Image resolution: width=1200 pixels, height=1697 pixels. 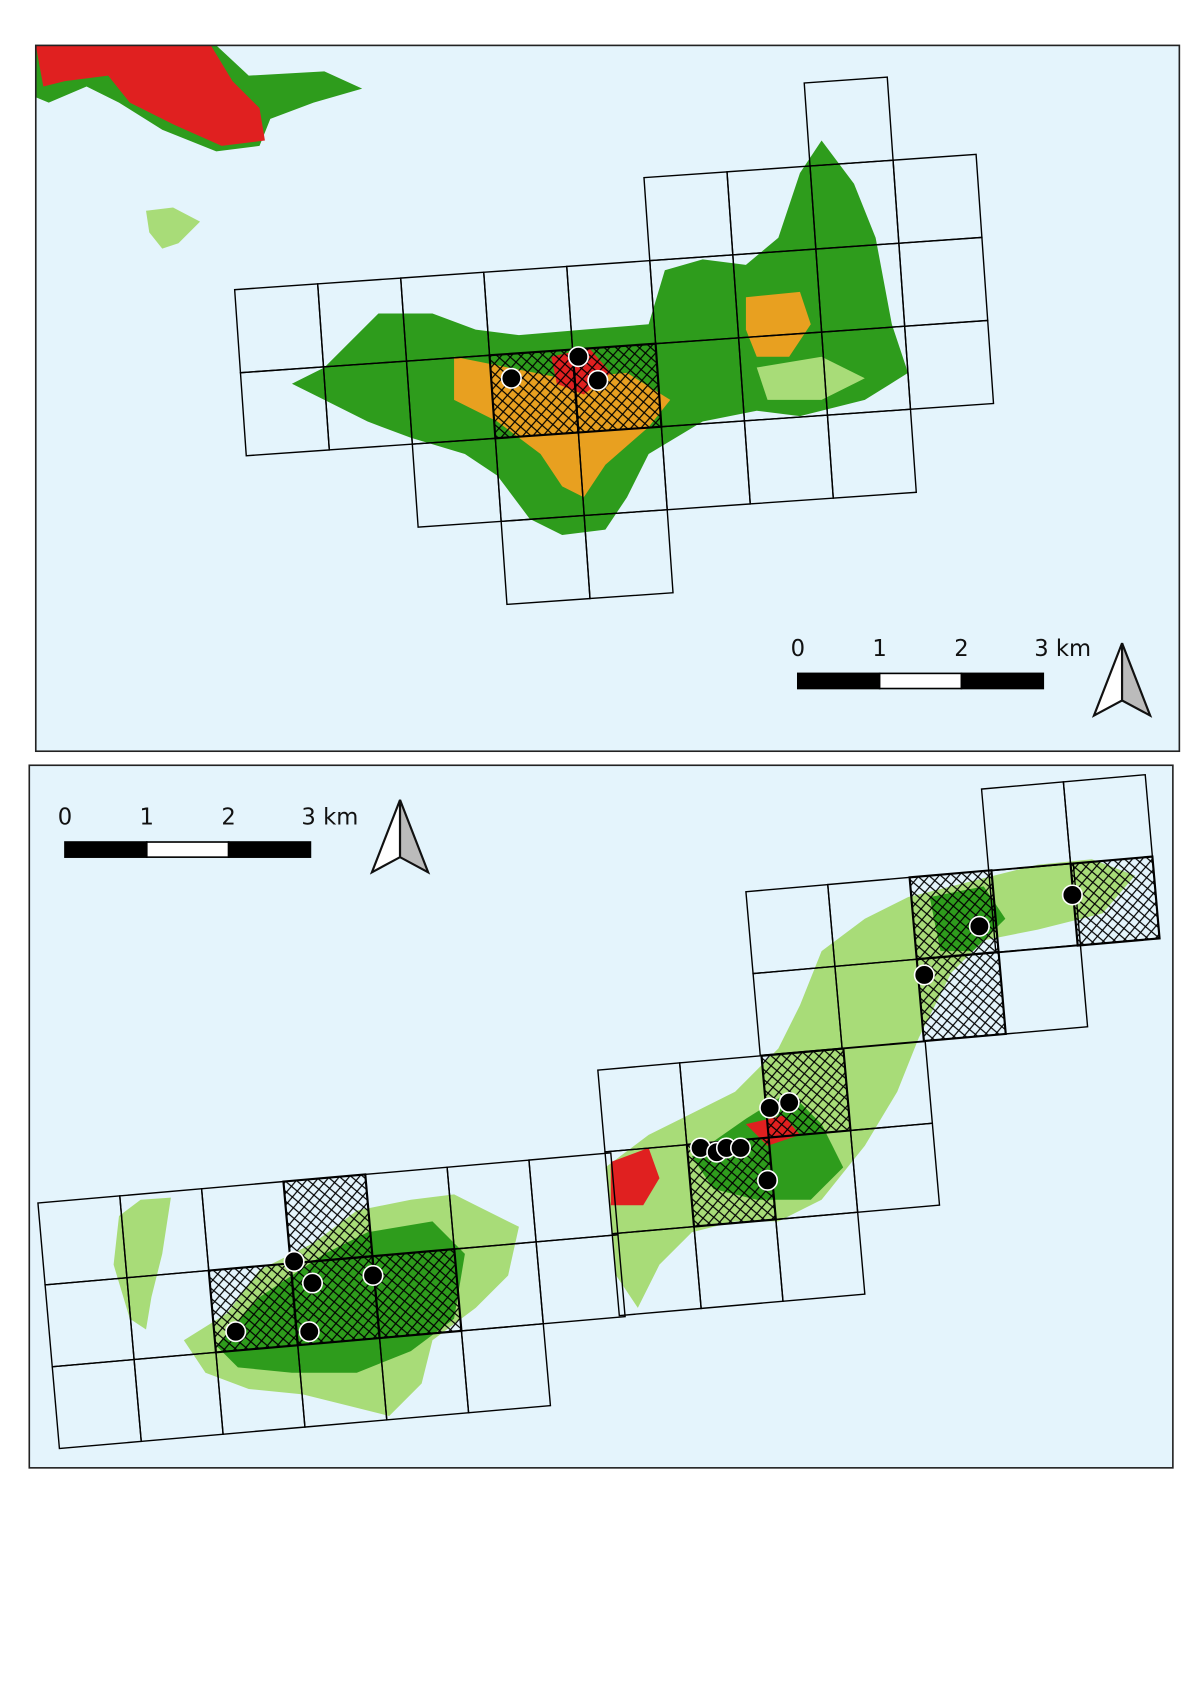 I want to click on agriculture, so click(x=778, y=324).